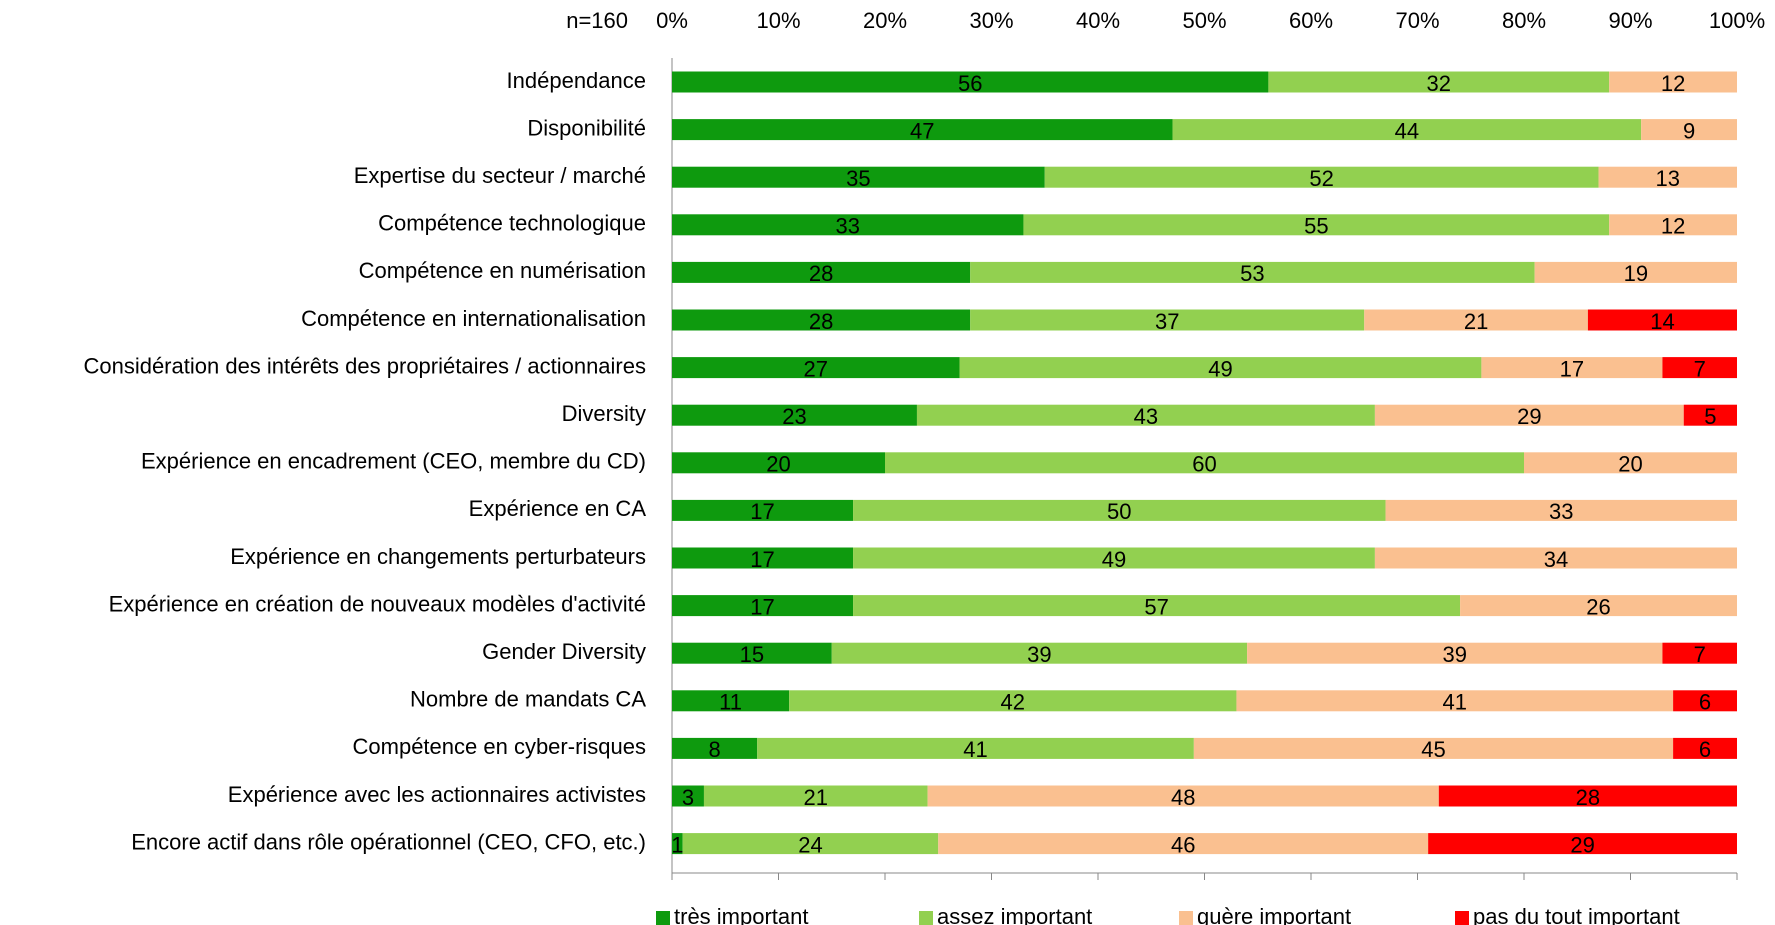 The image size is (1775, 925). I want to click on data-label: 45, so click(1433, 749).